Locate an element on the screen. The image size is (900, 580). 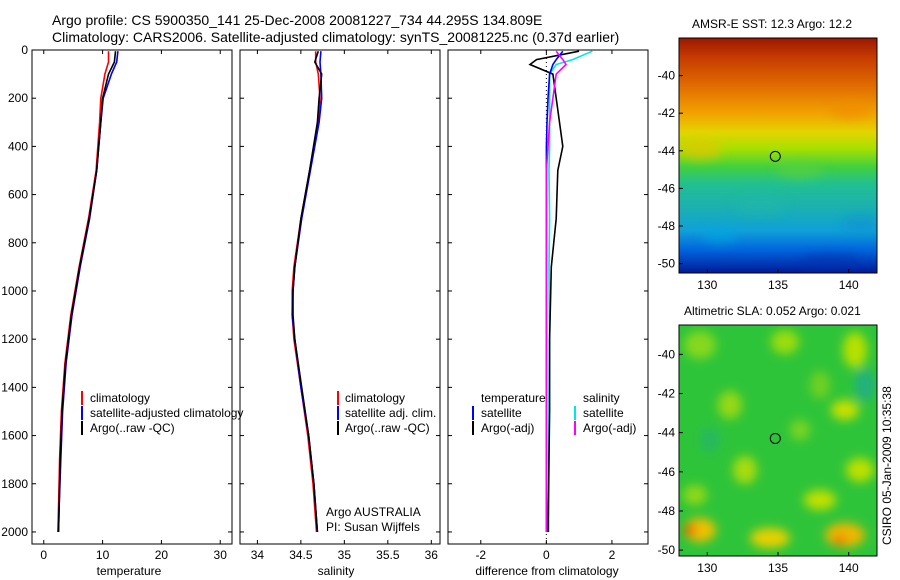
x-tick-label: 20 is located at coordinates (162, 555).